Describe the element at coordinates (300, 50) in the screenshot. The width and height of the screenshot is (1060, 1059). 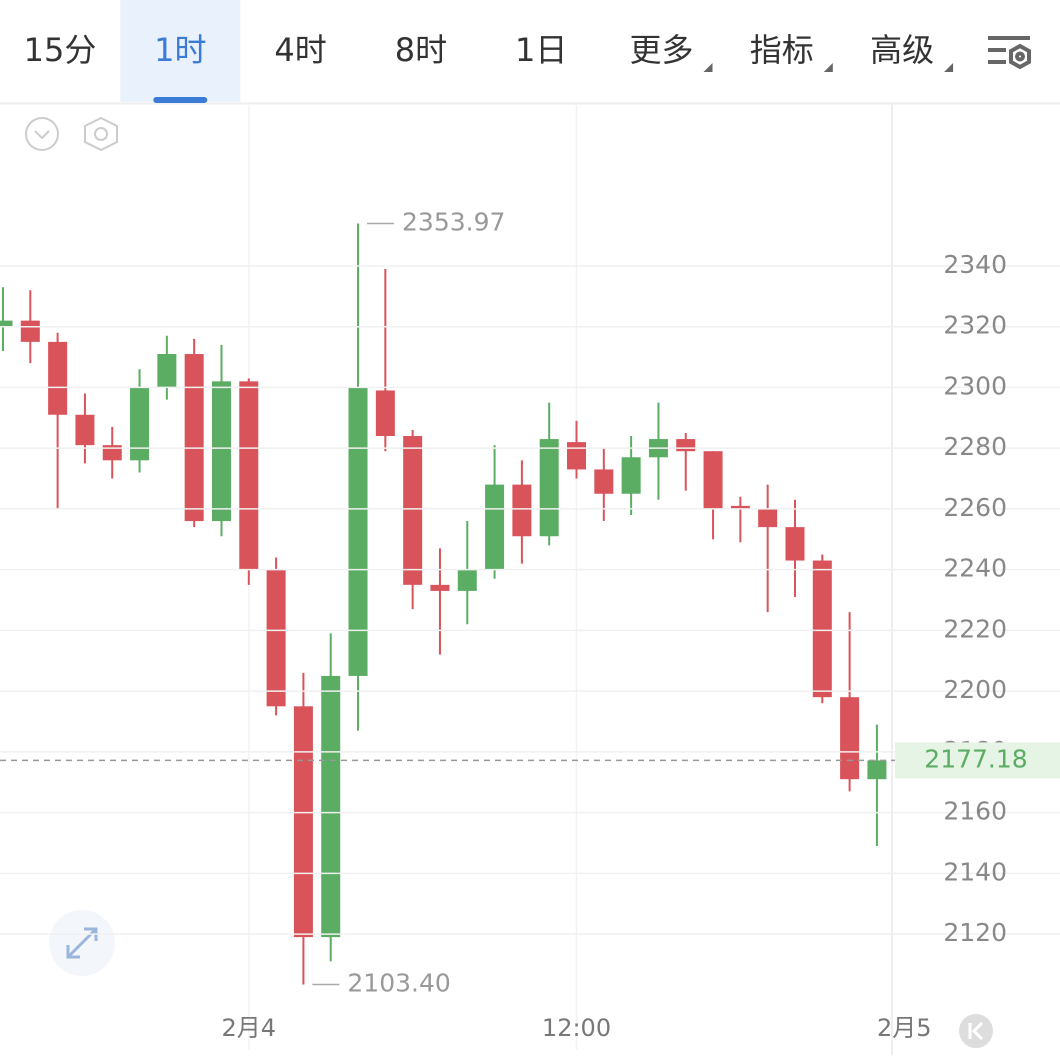
I see `tab: 4时` at that location.